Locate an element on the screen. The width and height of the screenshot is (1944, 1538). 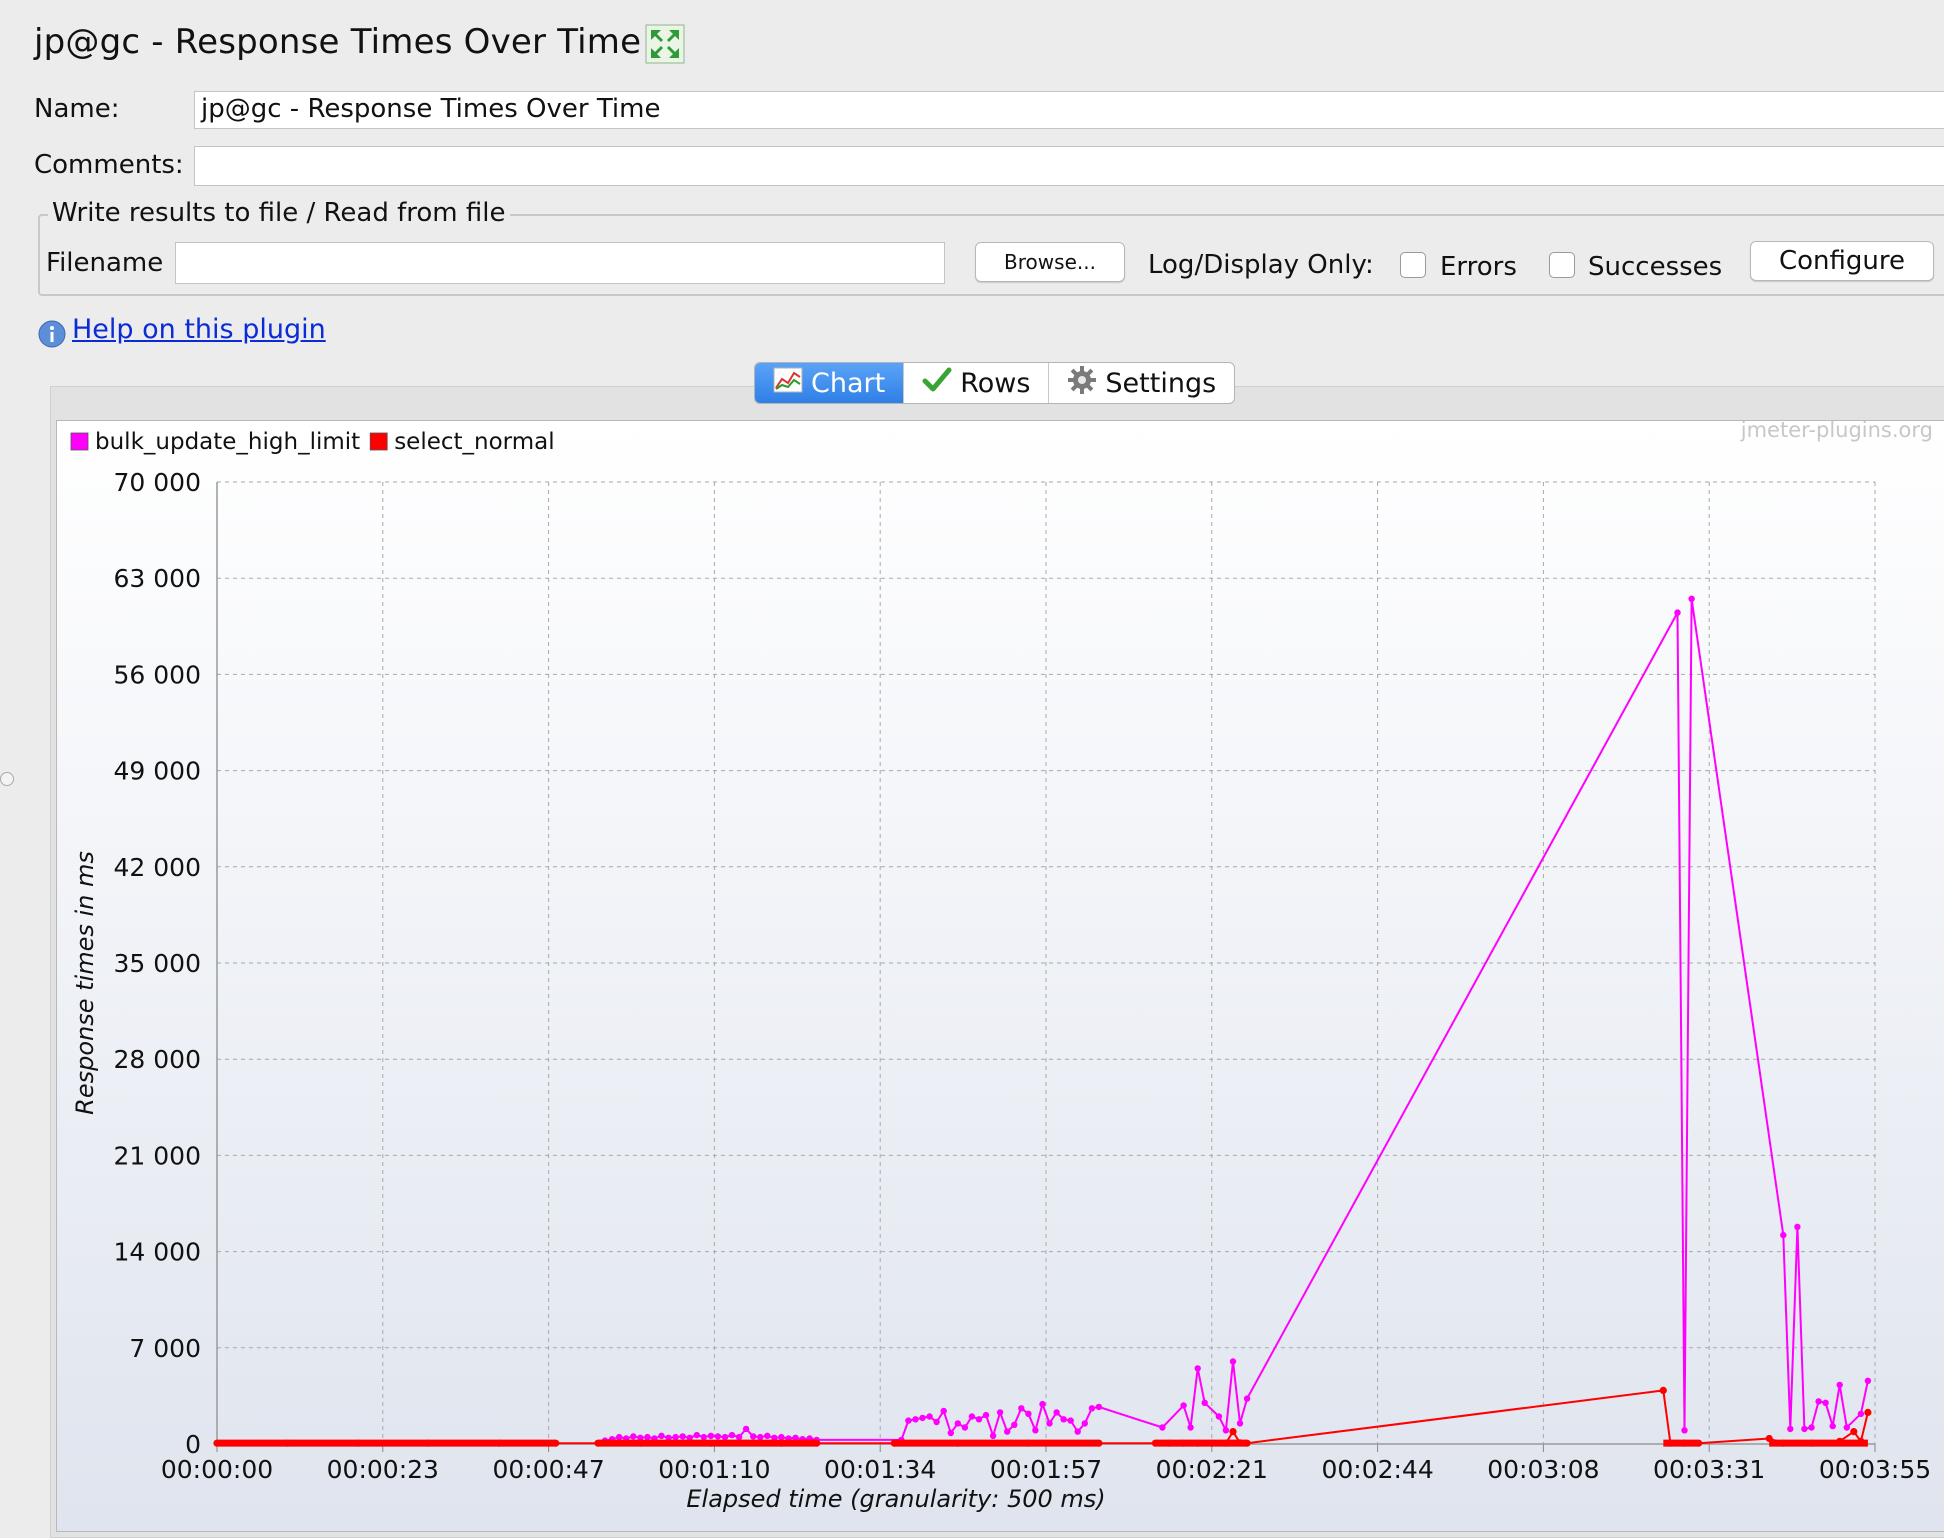
y-axis-label: Response times in ms is located at coordinates (85, 983).